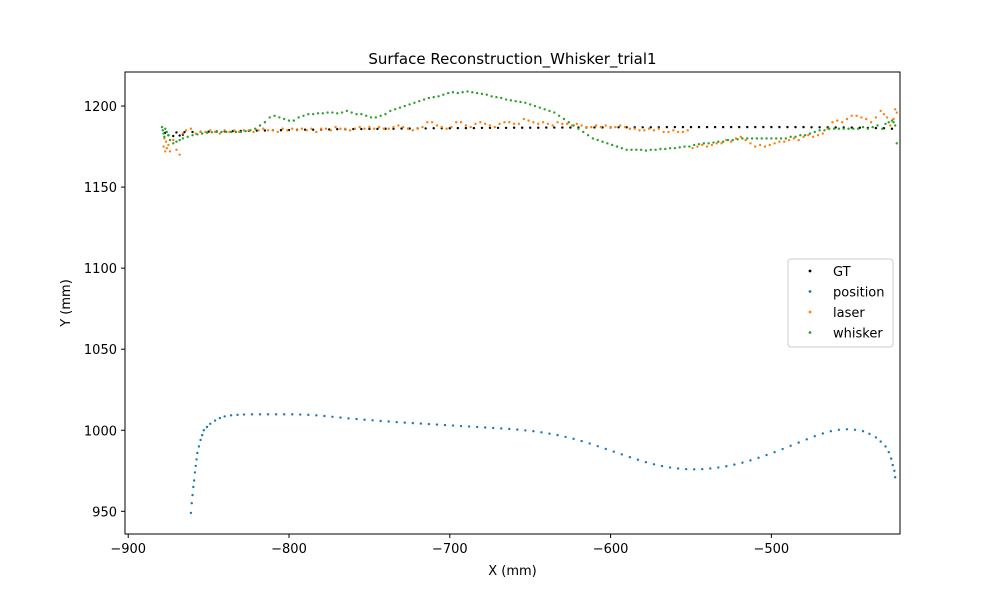  I want to click on y-axis-label: Y (mm), so click(66, 303).